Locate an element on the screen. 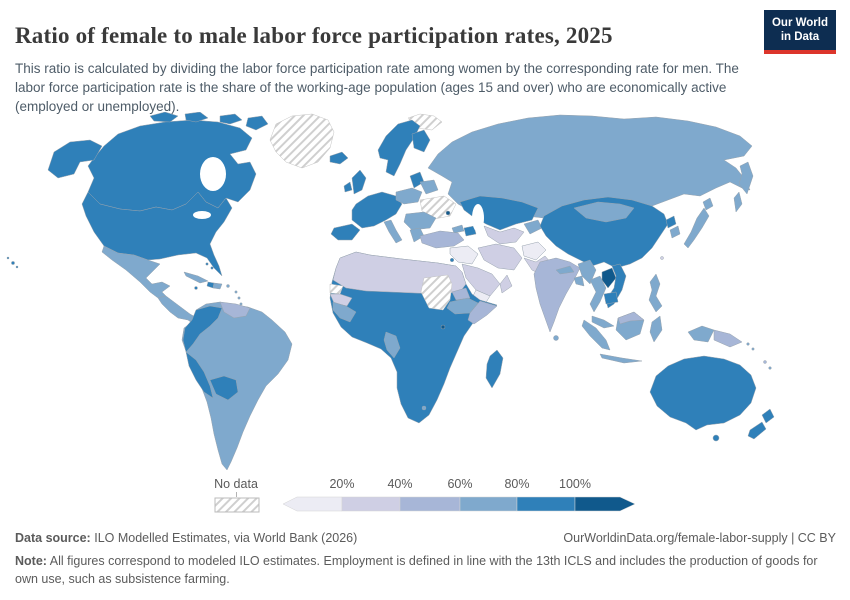 The width and height of the screenshot is (850, 600). region-taiwan is located at coordinates (662, 258).